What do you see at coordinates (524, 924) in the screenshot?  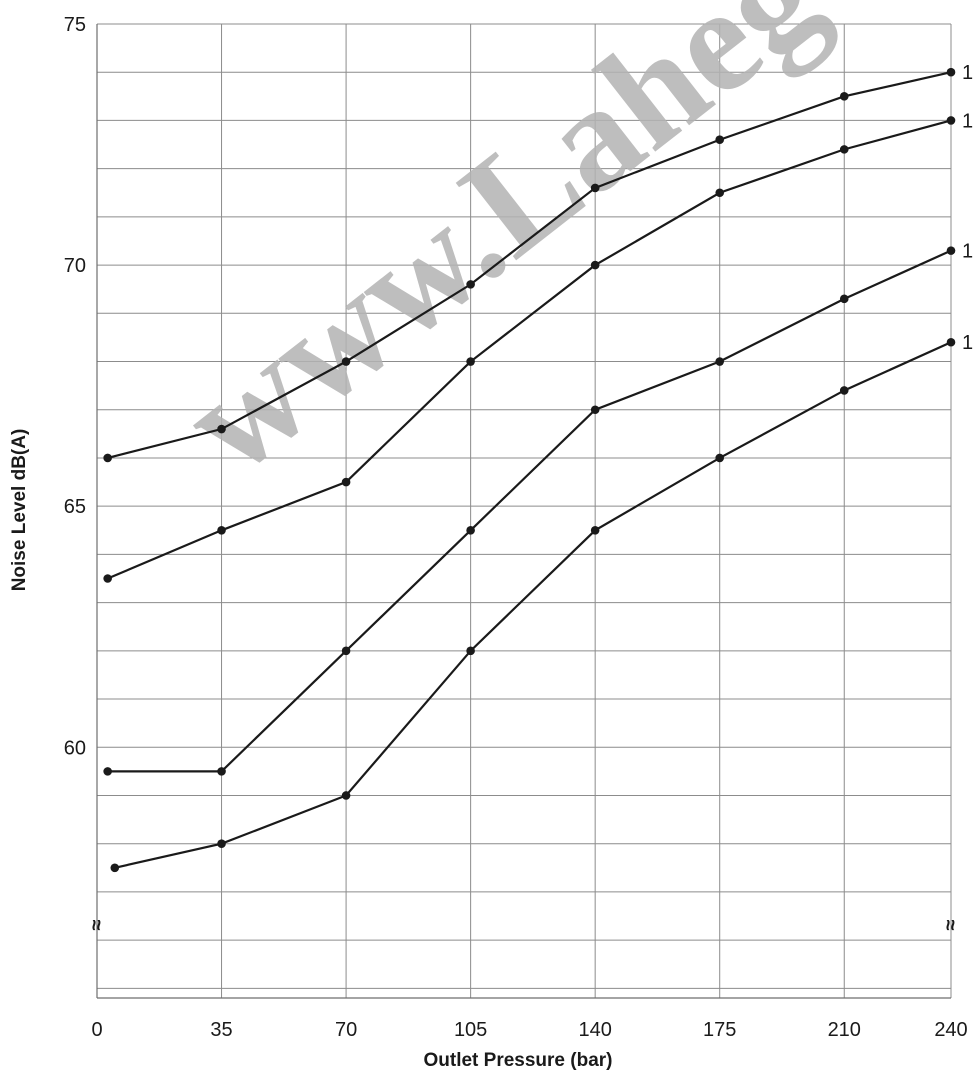 I see `axis-breaks: ≈ ≈` at bounding box center [524, 924].